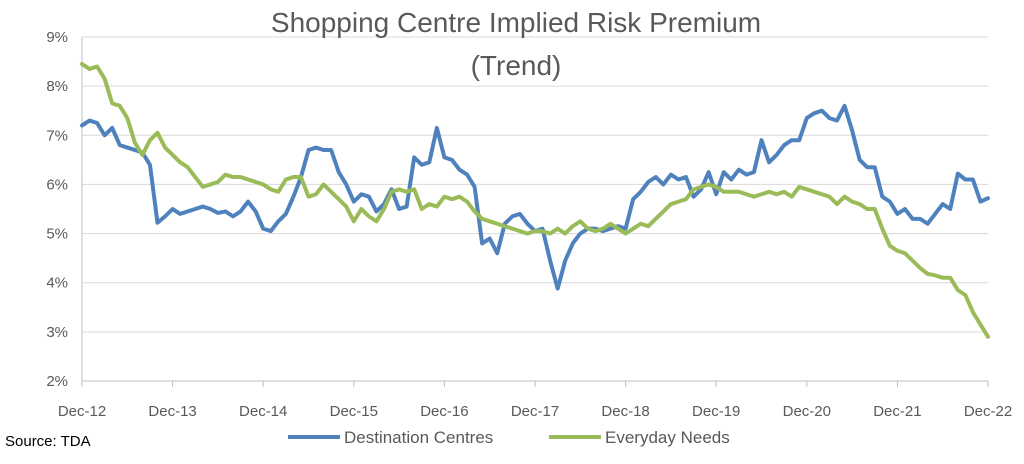 This screenshot has height=464, width=1024. Describe the element at coordinates (57, 209) in the screenshot. I see `y-axis-ticks: 2% 3% 4% 5% 6% 7% 8% 9%` at that location.